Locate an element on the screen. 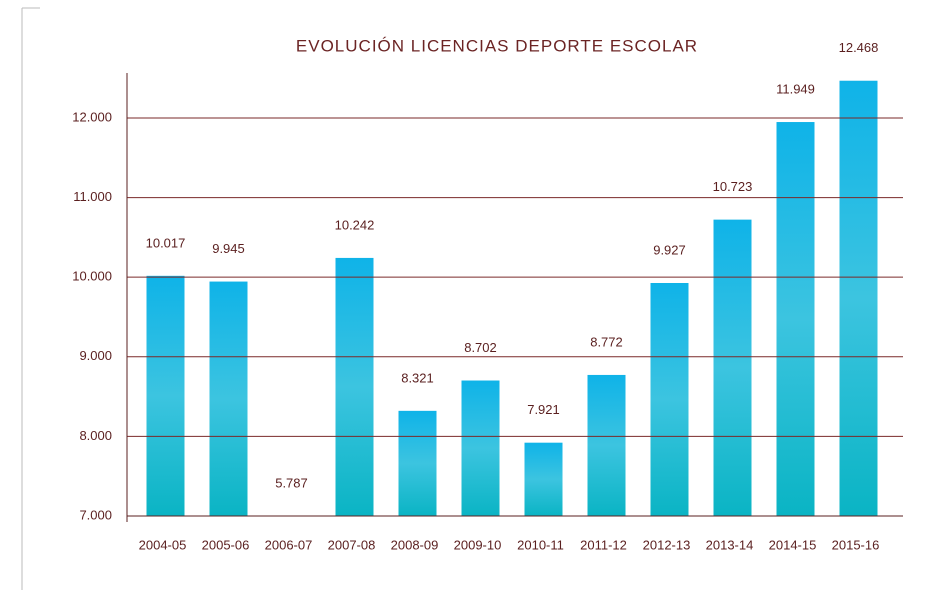 The height and width of the screenshot is (590, 937). value-label: 8.772 is located at coordinates (606, 341).